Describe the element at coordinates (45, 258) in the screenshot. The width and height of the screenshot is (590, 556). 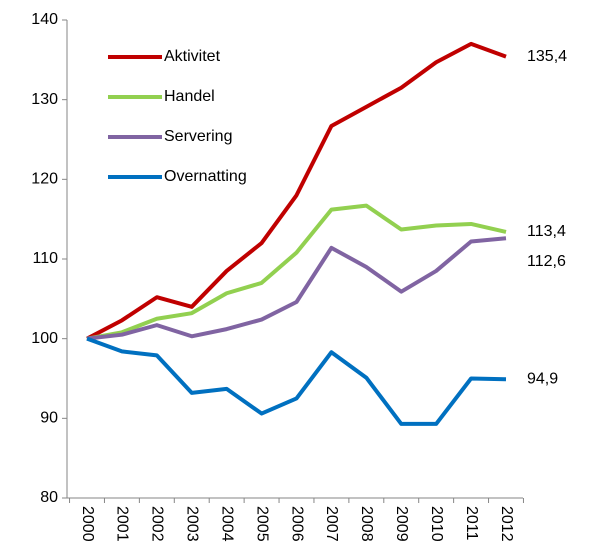
I see `y-tick-label: 110` at that location.